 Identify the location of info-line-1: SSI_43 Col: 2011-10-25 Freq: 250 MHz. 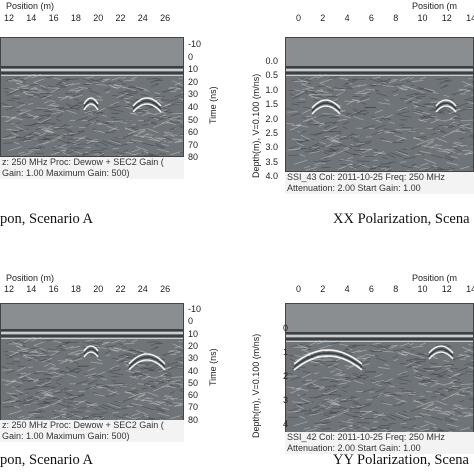
(379, 177).